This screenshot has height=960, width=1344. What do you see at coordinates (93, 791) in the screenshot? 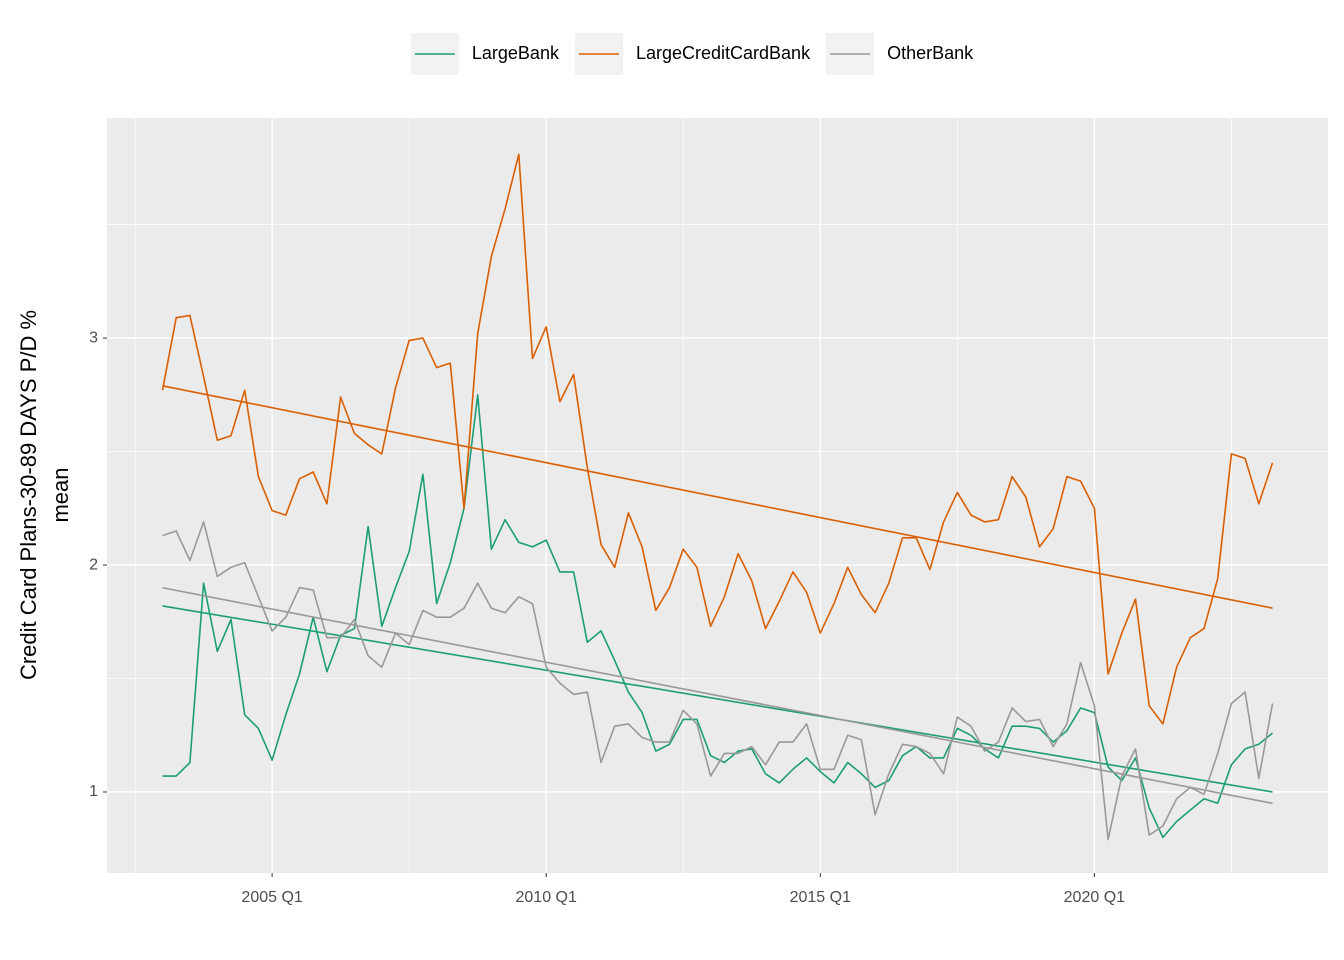
I see `y-tick-label: 1` at bounding box center [93, 791].